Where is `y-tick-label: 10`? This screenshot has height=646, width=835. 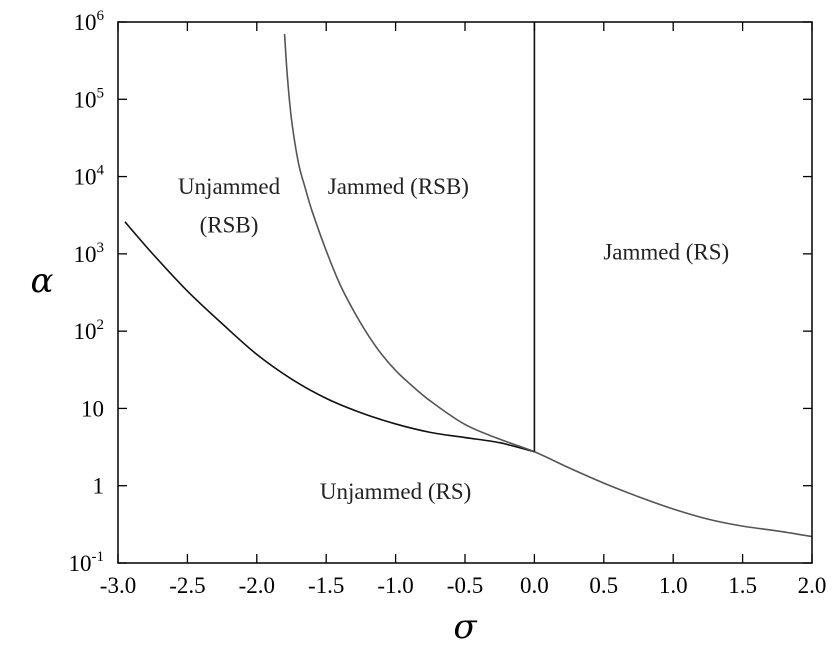
y-tick-label: 10 is located at coordinates (92, 408).